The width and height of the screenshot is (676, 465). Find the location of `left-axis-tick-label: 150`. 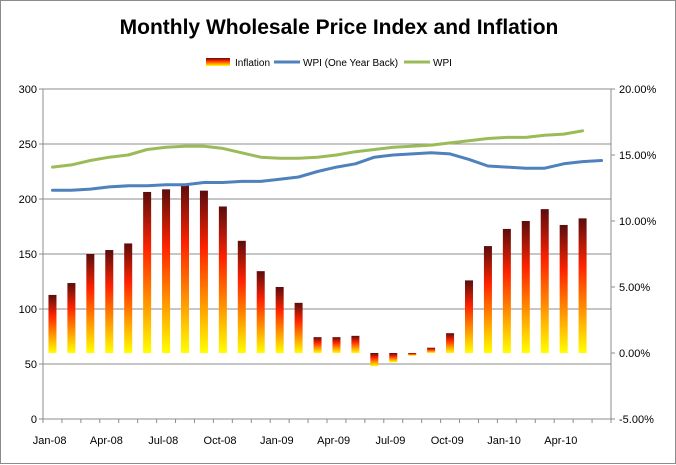

left-axis-tick-label: 150 is located at coordinates (28, 255).